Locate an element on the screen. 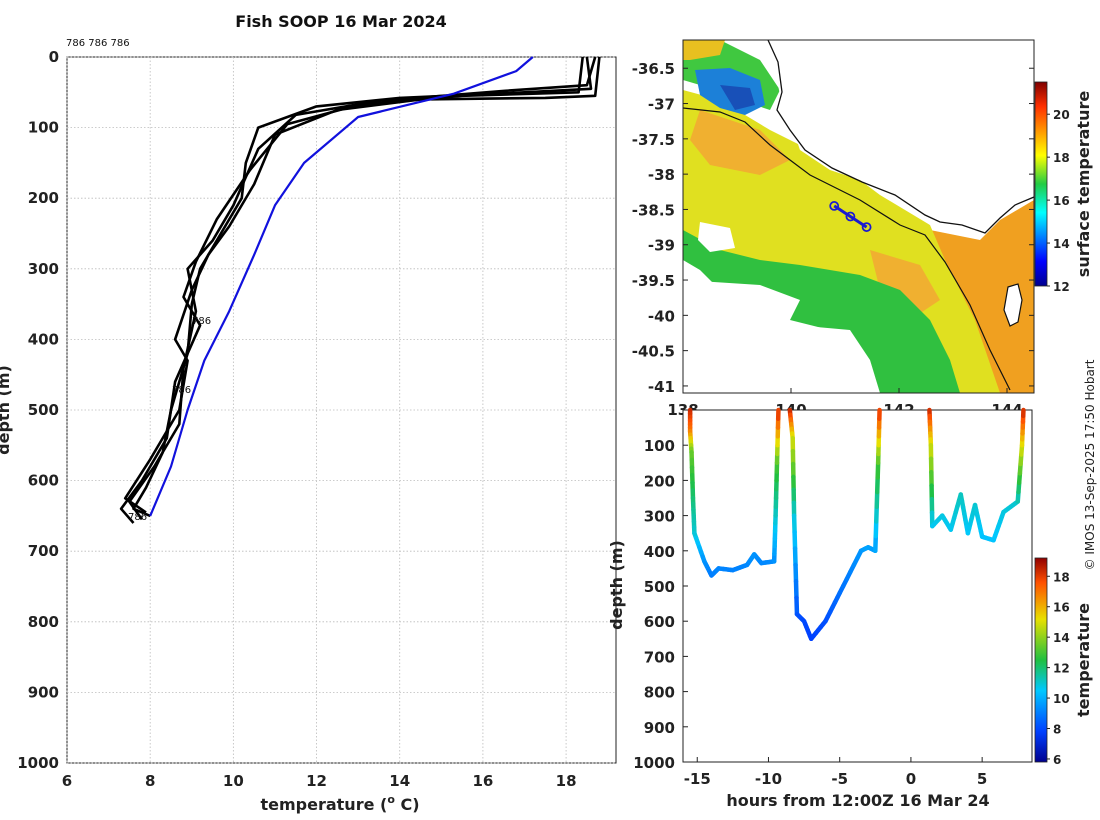 The width and height of the screenshot is (1100, 820). timeseries-colorbar-ticks: 6 8 10 12 14 16 18 is located at coordinates (1058, 668).